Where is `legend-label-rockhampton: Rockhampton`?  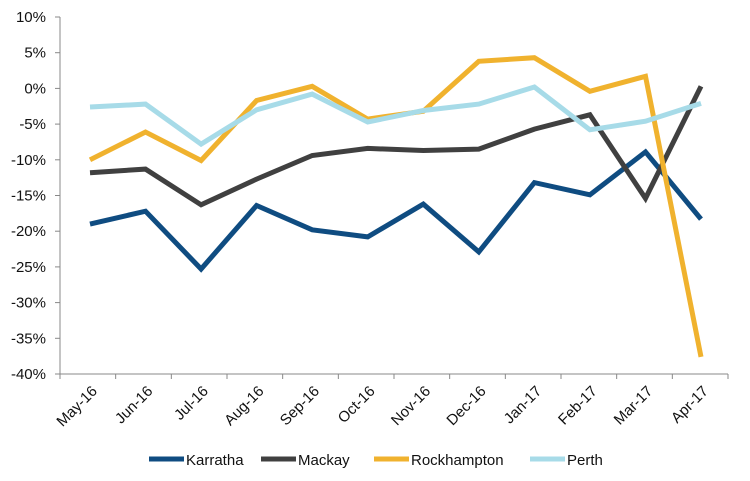
legend-label-rockhampton: Rockhampton is located at coordinates (457, 460).